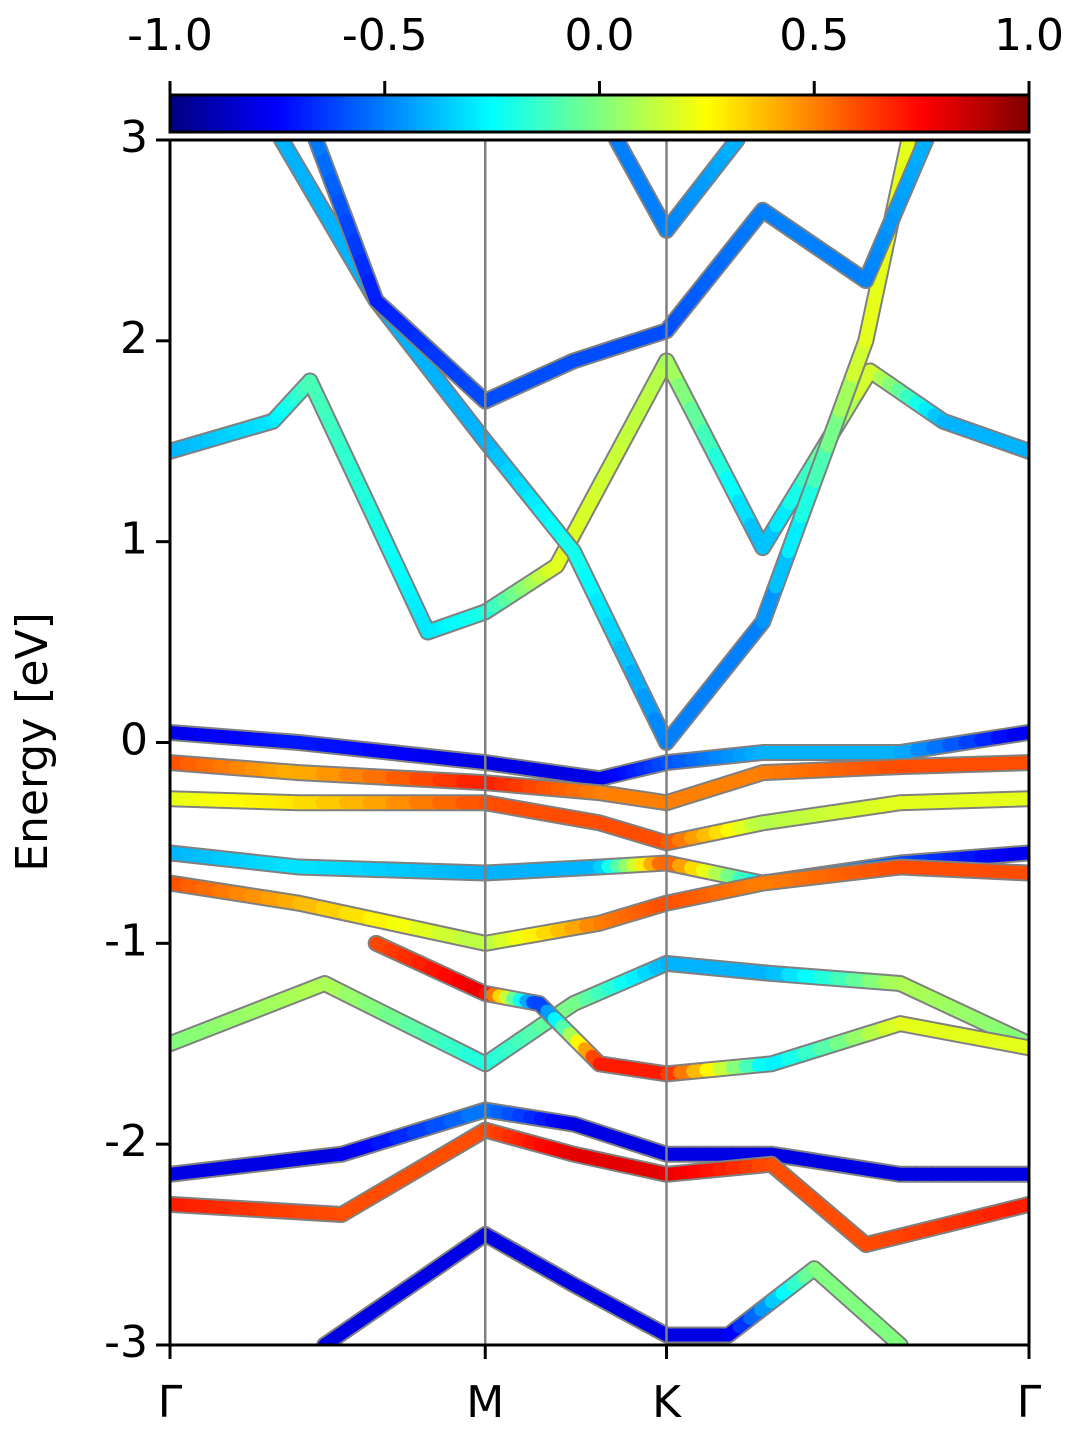 Image resolution: width=1080 pixels, height=1440 pixels. Describe the element at coordinates (32, 742) in the screenshot. I see `y-axis-label: Energy [eV]` at that location.